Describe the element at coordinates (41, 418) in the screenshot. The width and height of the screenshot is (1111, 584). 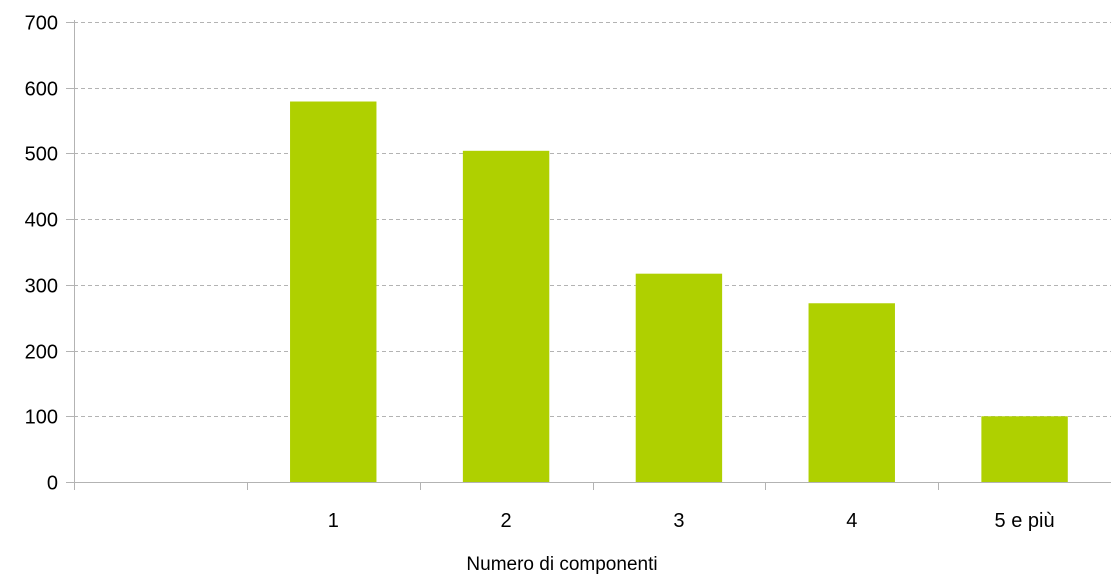
I see `y-tick-label: 100` at that location.